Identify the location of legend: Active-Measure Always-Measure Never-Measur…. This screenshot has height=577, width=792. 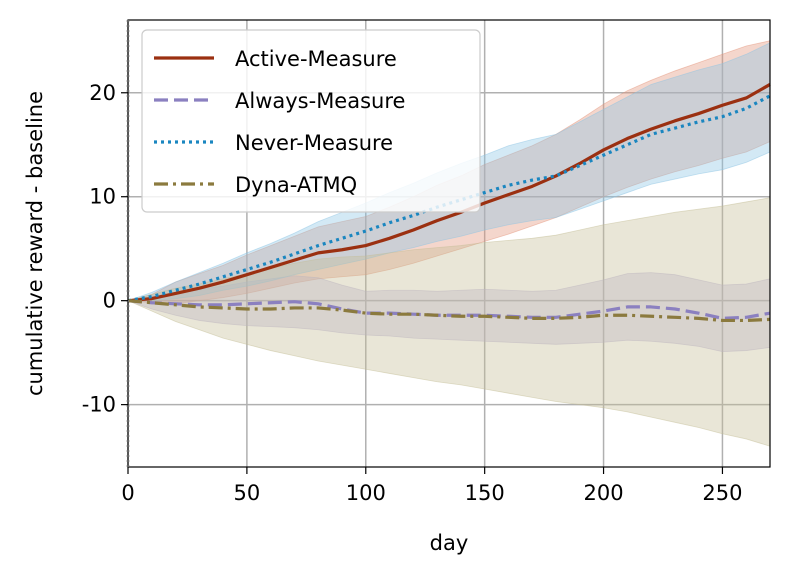
(311, 121).